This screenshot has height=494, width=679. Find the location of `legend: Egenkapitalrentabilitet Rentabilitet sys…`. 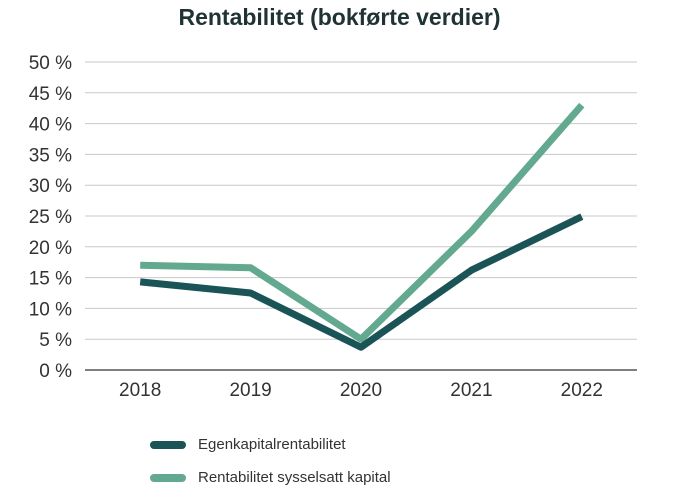

legend: Egenkapitalrentabilitet Rentabilitet sys… is located at coordinates (270, 461).